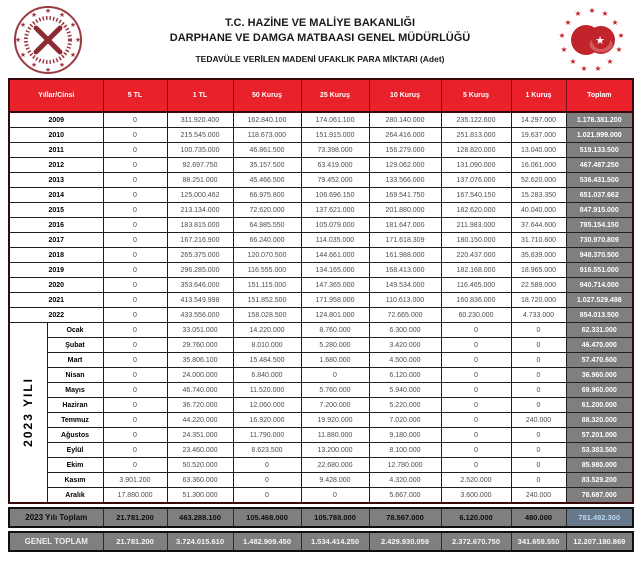 The width and height of the screenshot is (640, 563). What do you see at coordinates (267, 180) in the screenshot?
I see `value-cell: 45.466.500` at bounding box center [267, 180].